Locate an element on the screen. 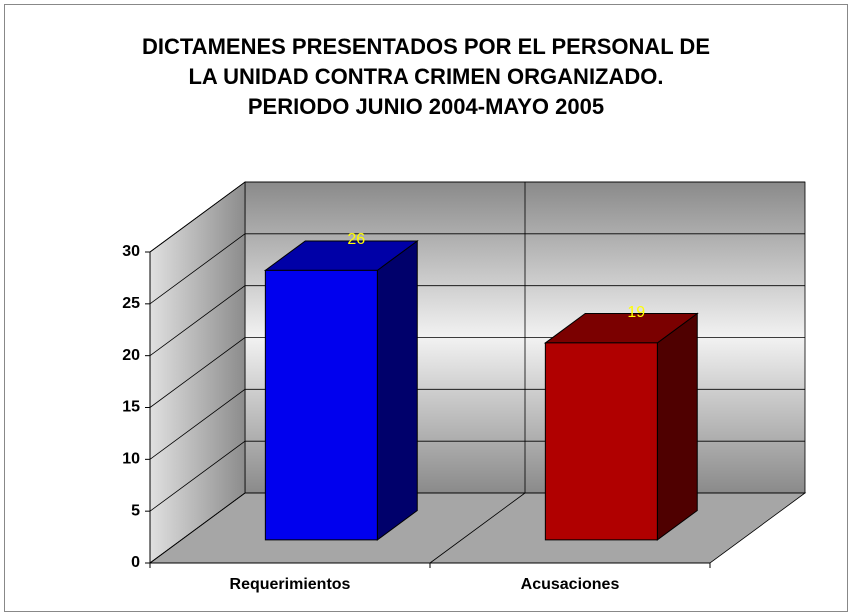 Image resolution: width=852 pixels, height=616 pixels. y-tick-label: 15 is located at coordinates (131, 407).